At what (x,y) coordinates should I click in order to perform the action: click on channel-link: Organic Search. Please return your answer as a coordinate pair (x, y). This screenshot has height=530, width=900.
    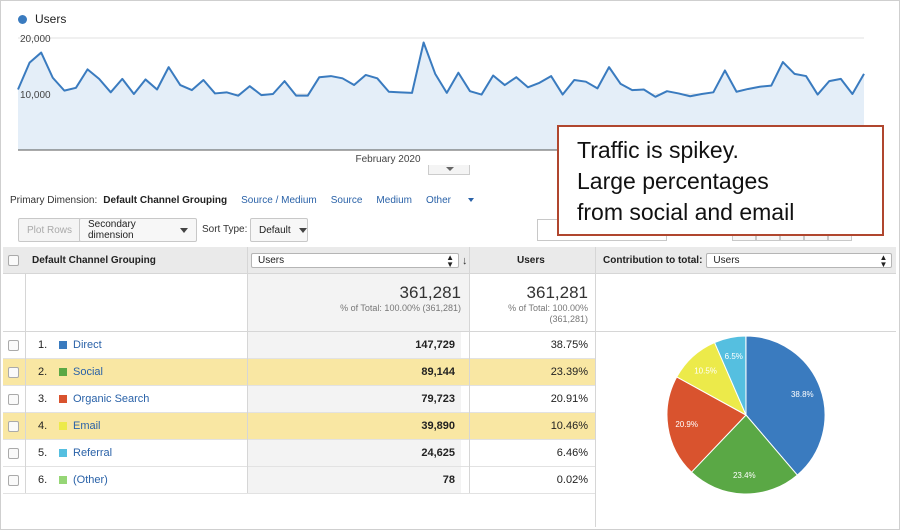
    Looking at the image, I should click on (111, 399).